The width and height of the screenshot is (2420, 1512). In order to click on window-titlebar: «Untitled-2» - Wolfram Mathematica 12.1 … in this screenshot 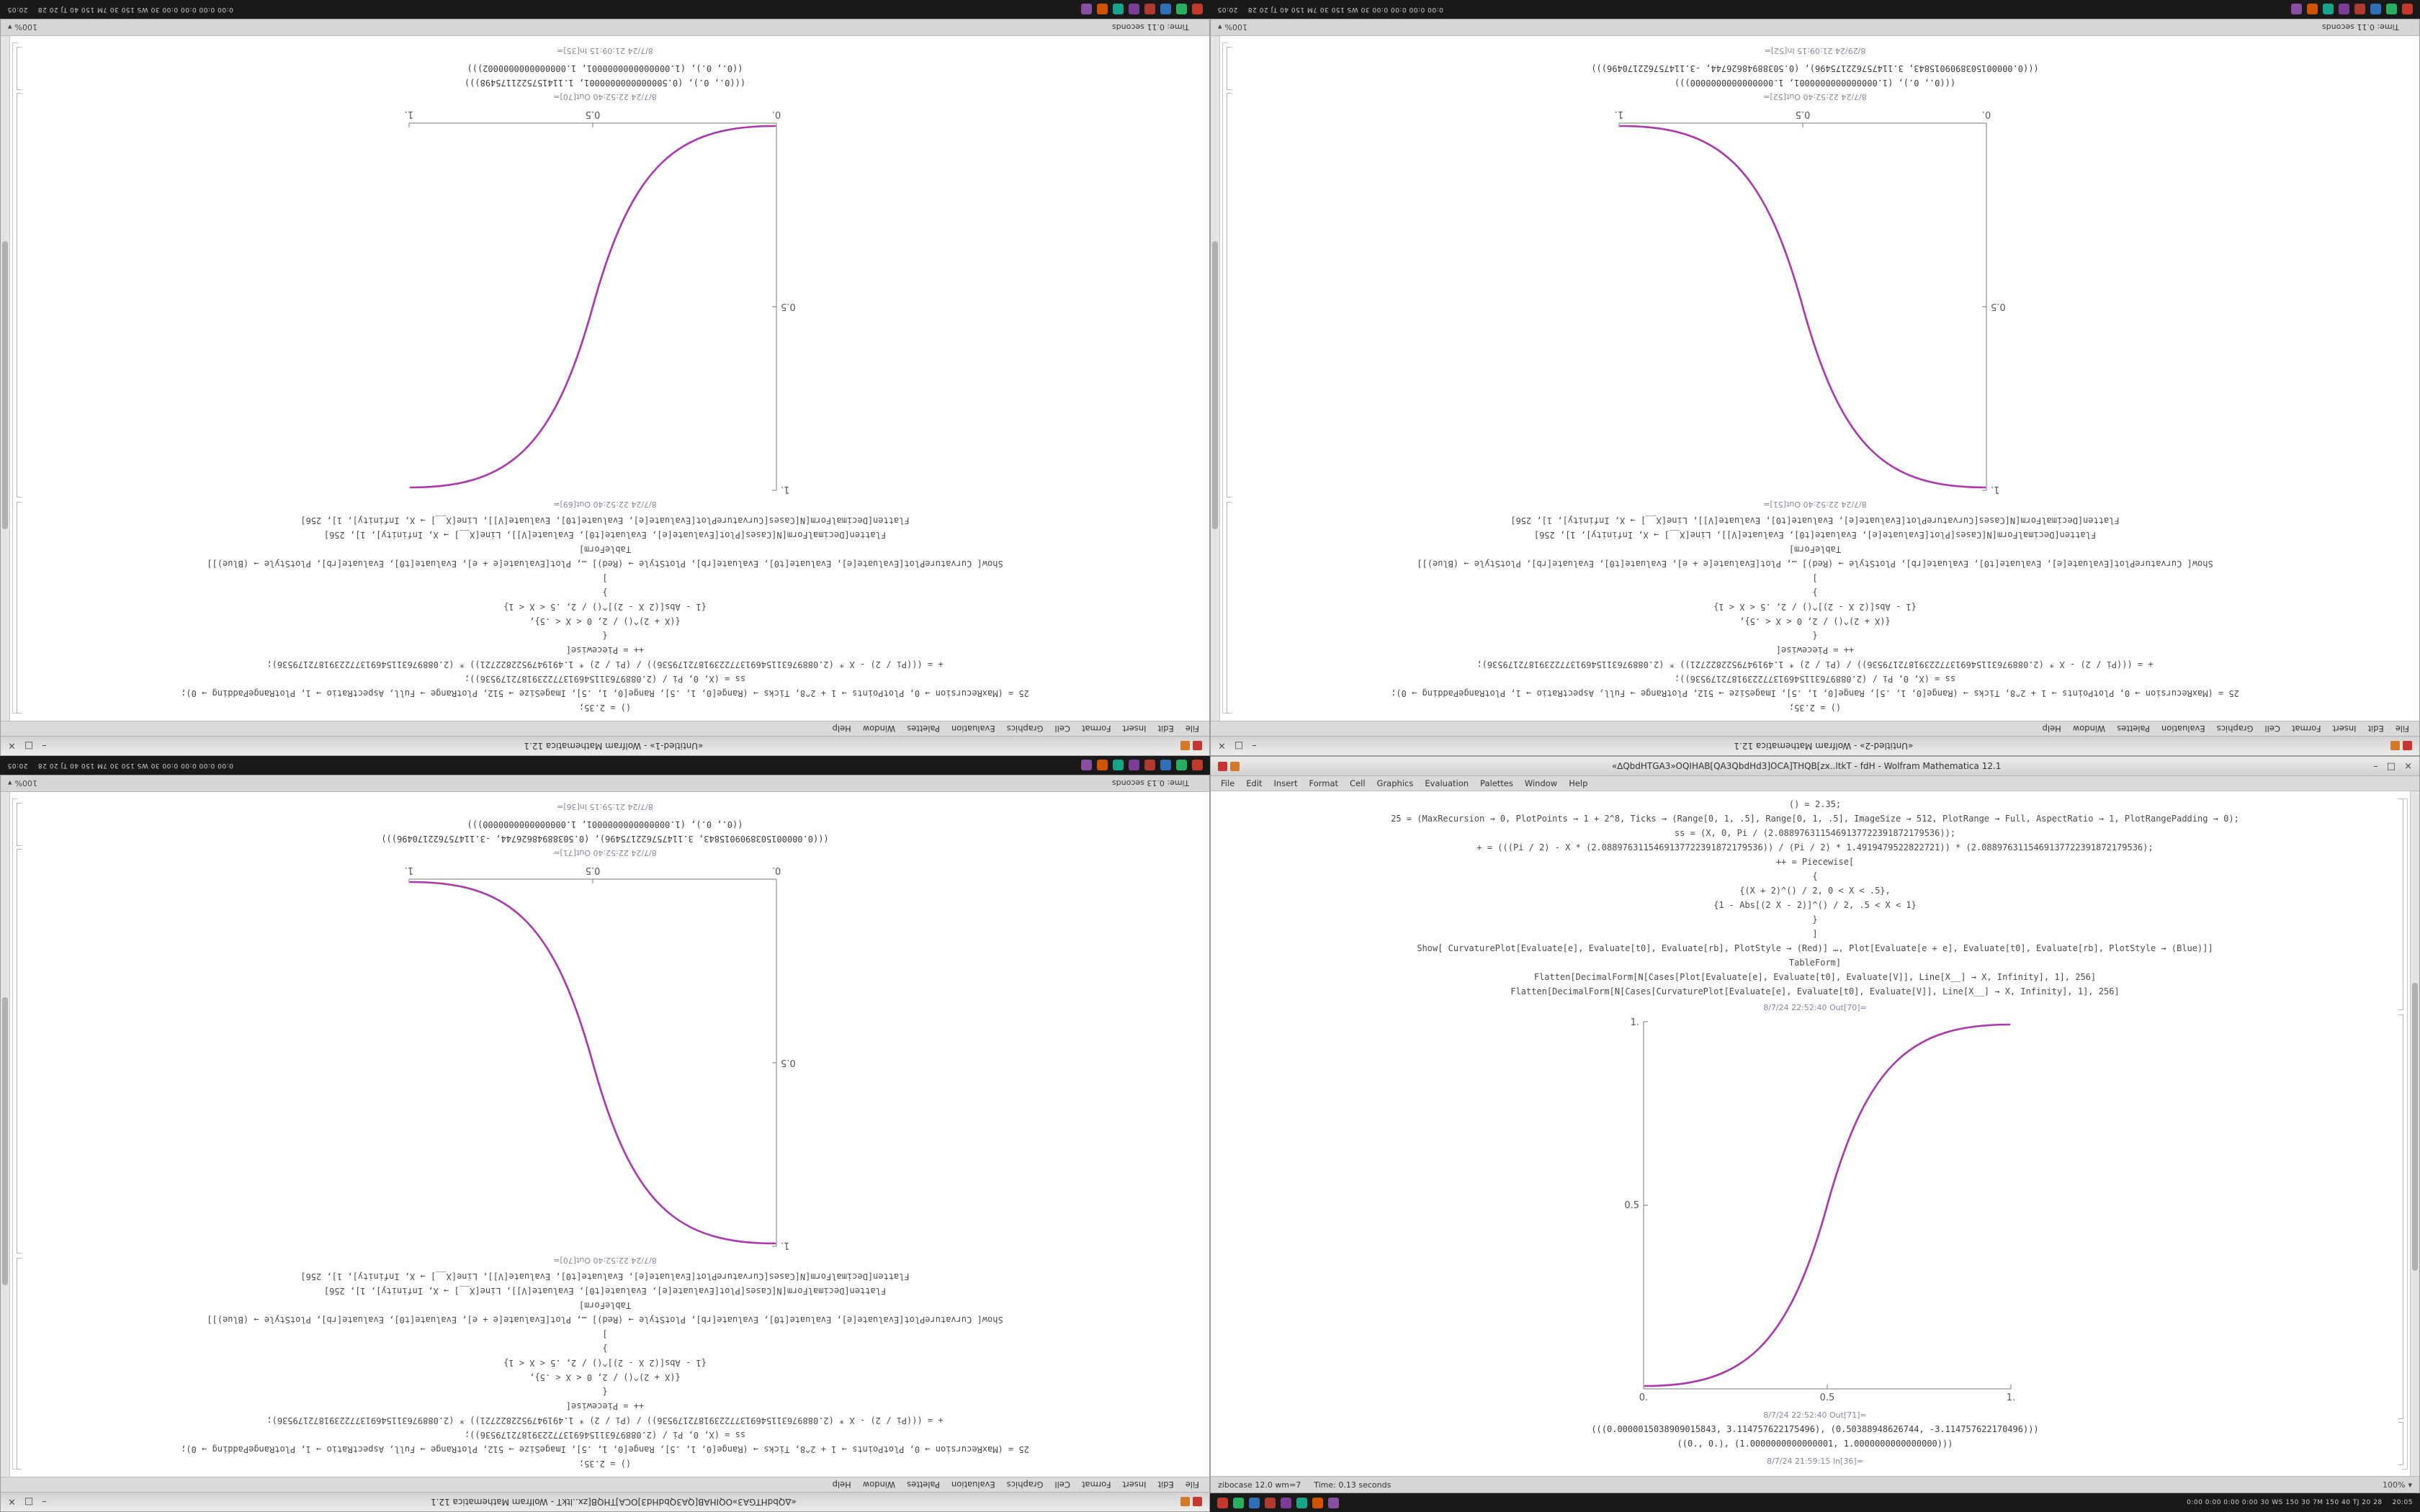, I will do `click(1815, 745)`.